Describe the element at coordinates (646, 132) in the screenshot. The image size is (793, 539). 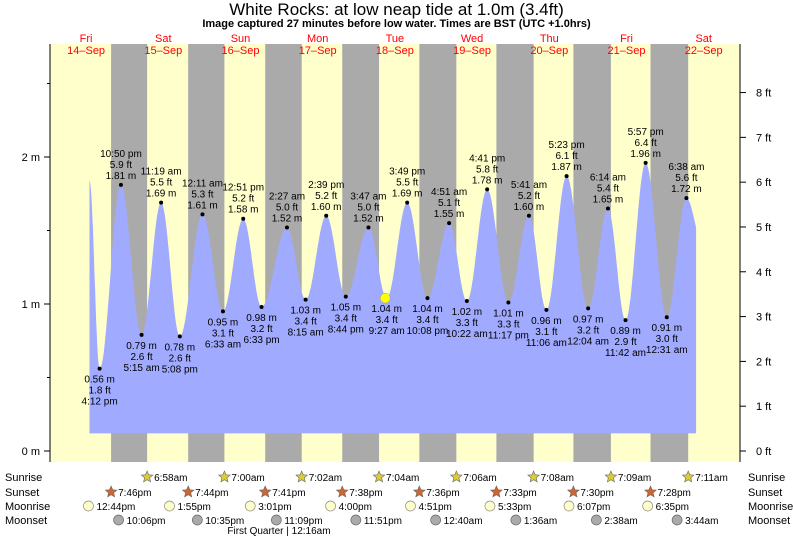
I see `high-tide-time: 5:57 pm` at that location.